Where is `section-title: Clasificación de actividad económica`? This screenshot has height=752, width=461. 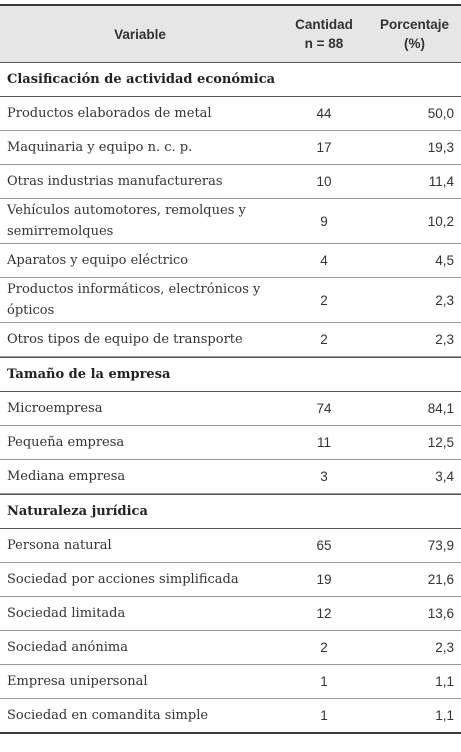 section-title: Clasificación de actividad económica is located at coordinates (230, 80).